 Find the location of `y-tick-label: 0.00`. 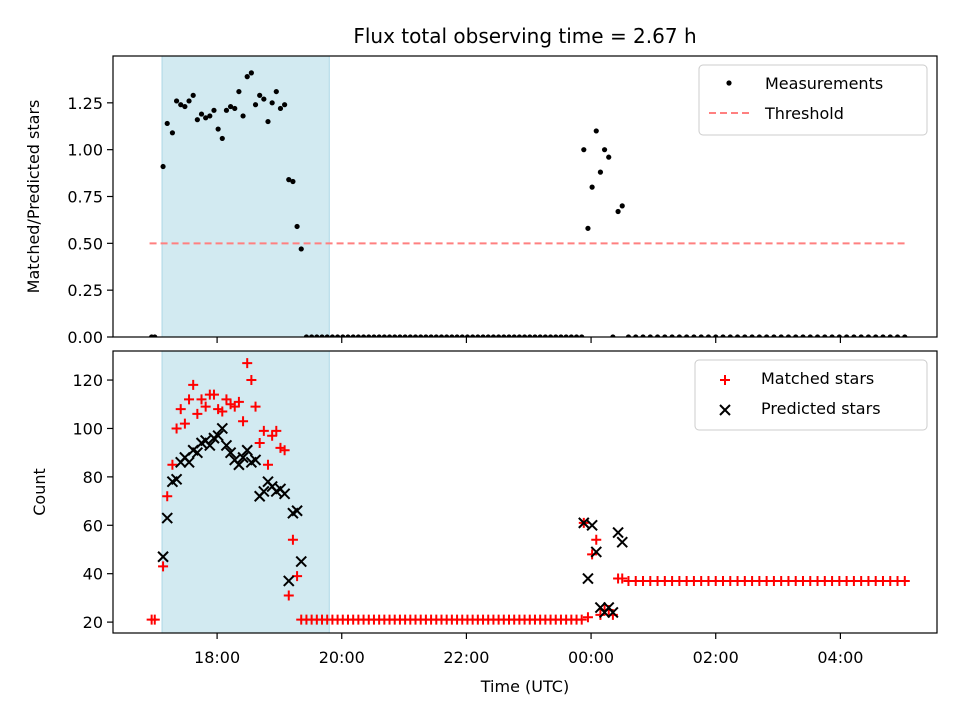

y-tick-label: 0.00 is located at coordinates (85, 337).